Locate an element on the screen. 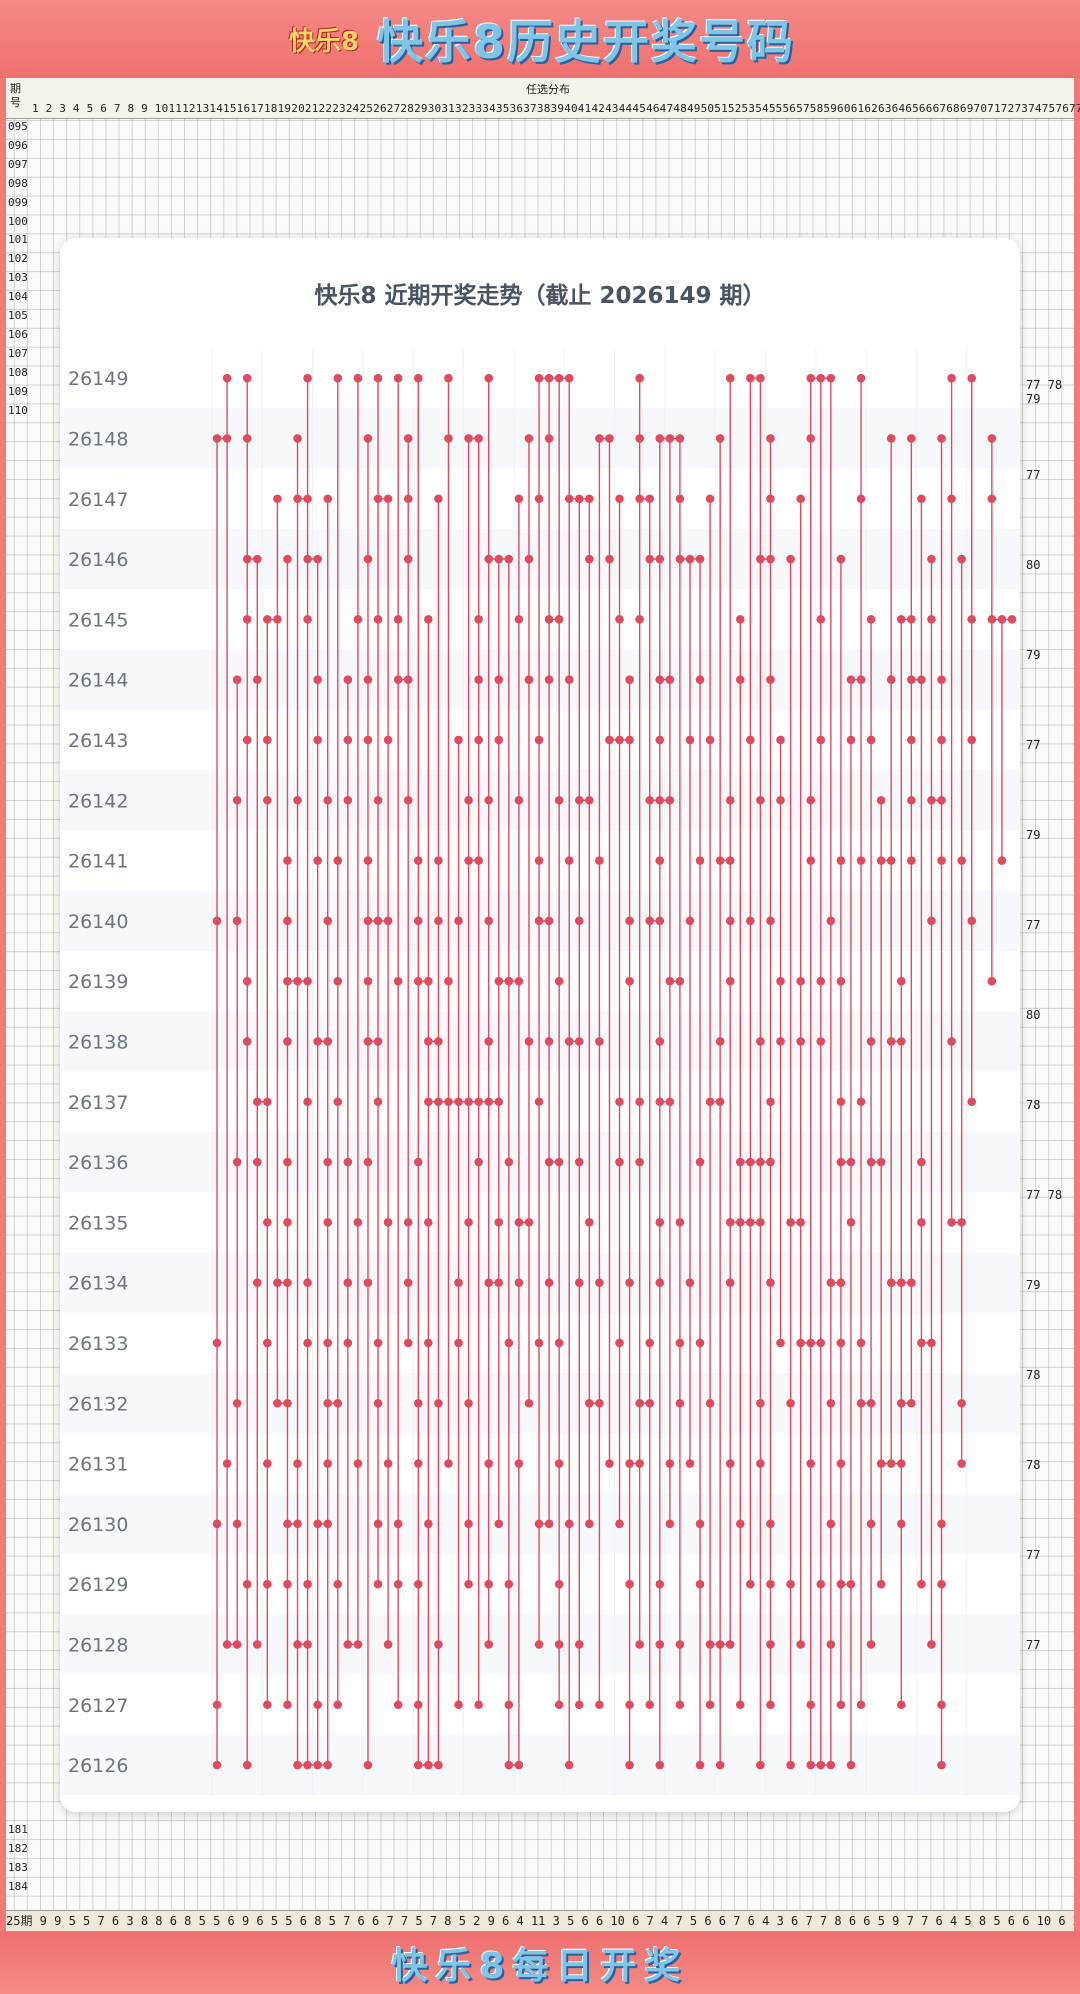 The width and height of the screenshot is (1080, 1994). grid-row-label: 104 is located at coordinates (18, 297).